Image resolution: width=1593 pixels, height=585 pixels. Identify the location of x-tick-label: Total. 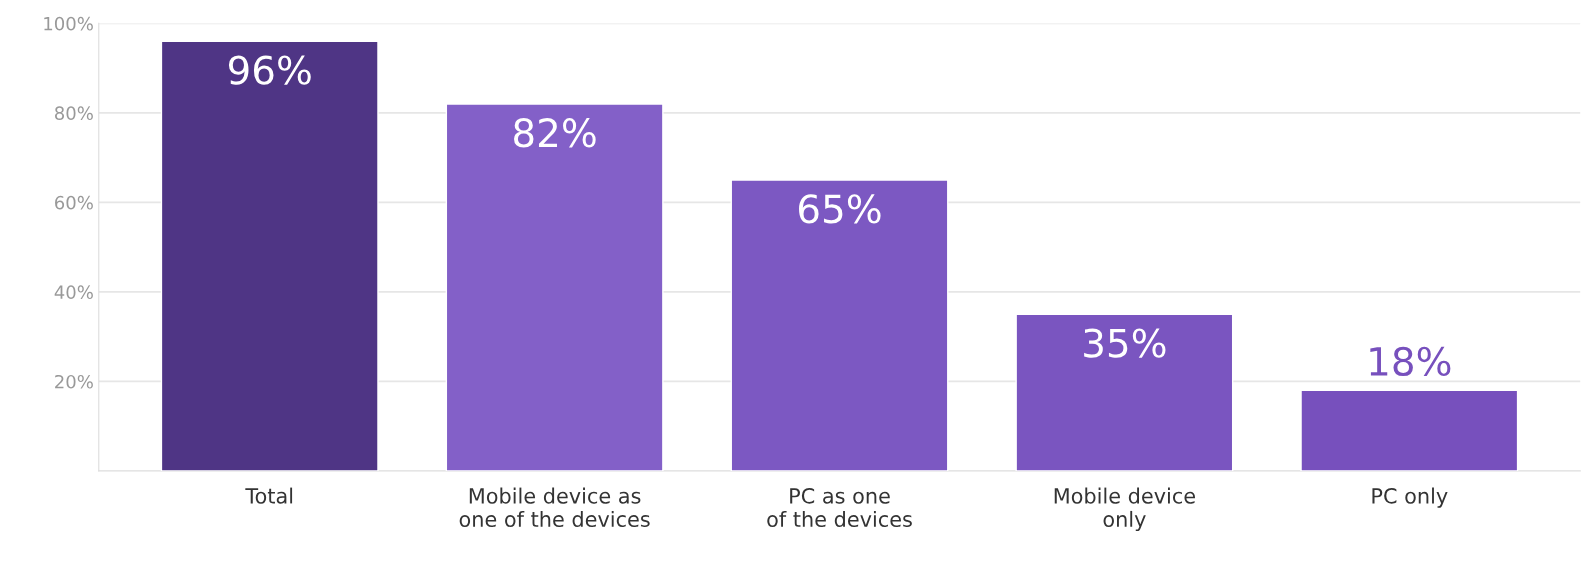
(269, 495).